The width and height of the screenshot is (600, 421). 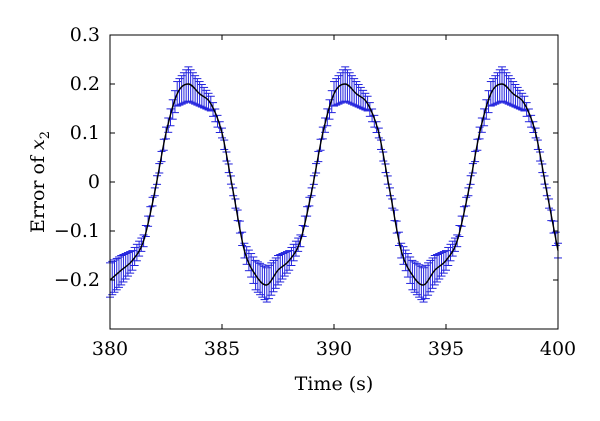 I want to click on y-axis-label-prefix: Error of, so click(x=38, y=191).